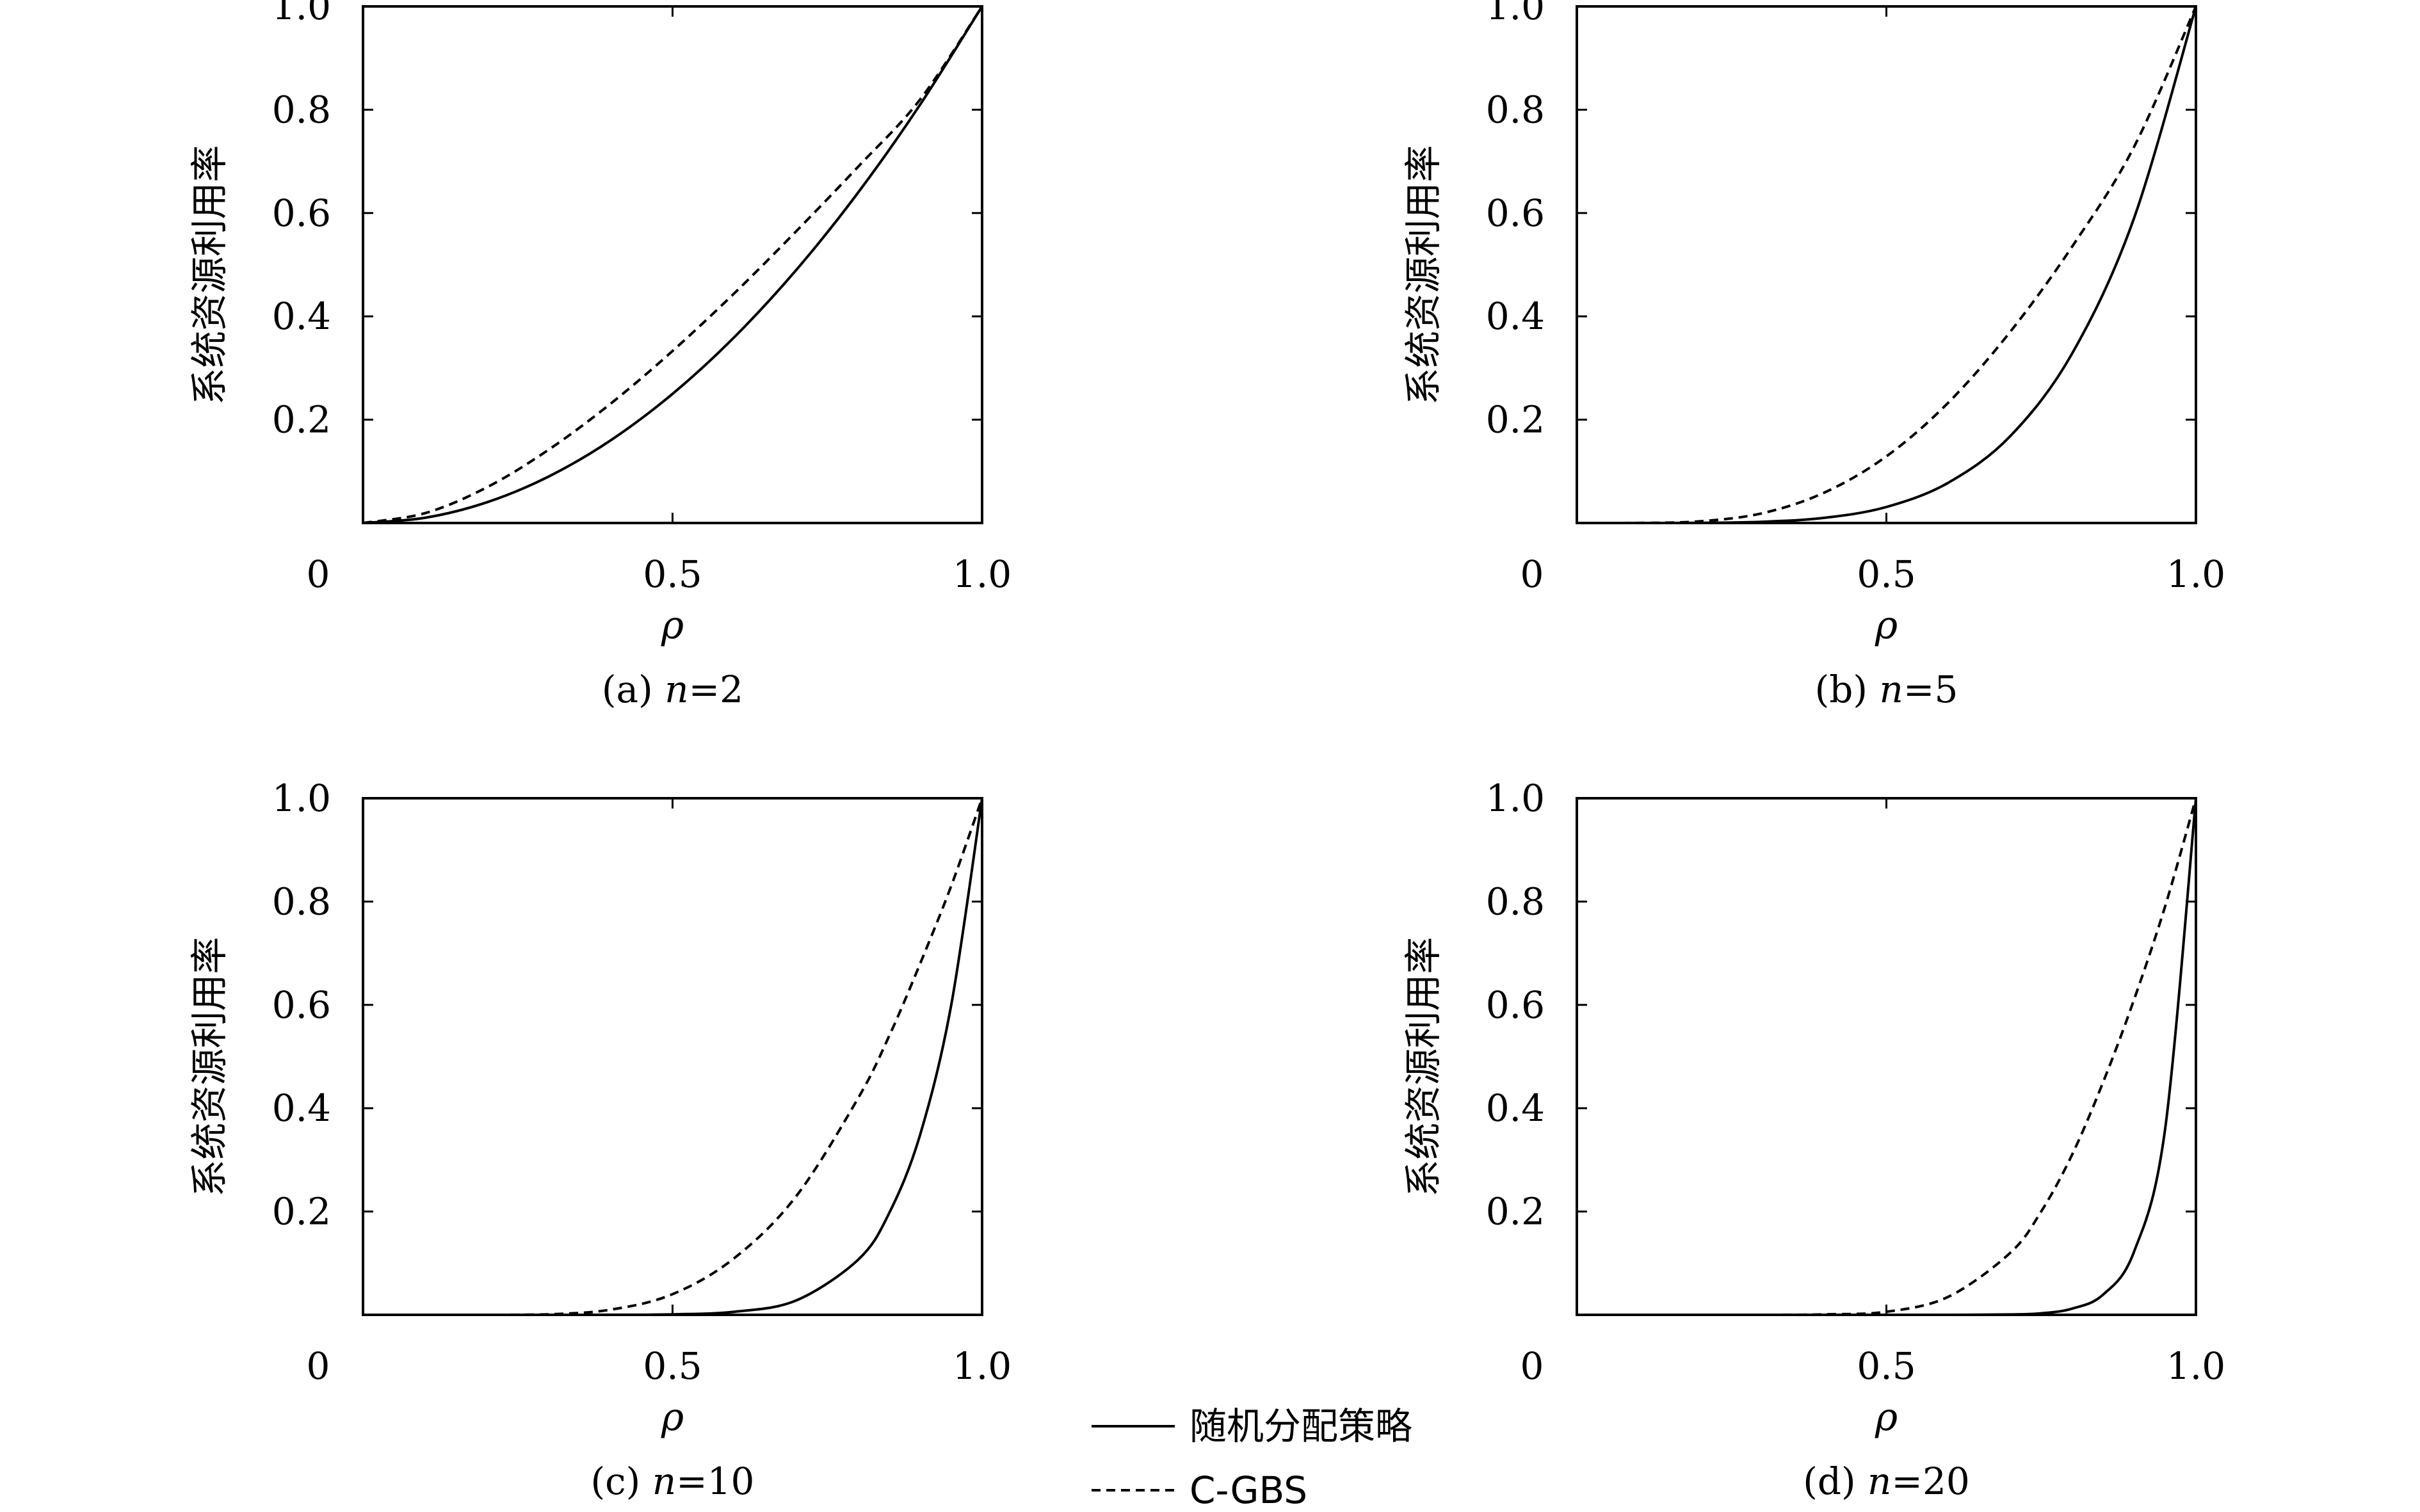  What do you see at coordinates (672, 689) in the screenshot?
I see `panel-caption: (a) n=2` at bounding box center [672, 689].